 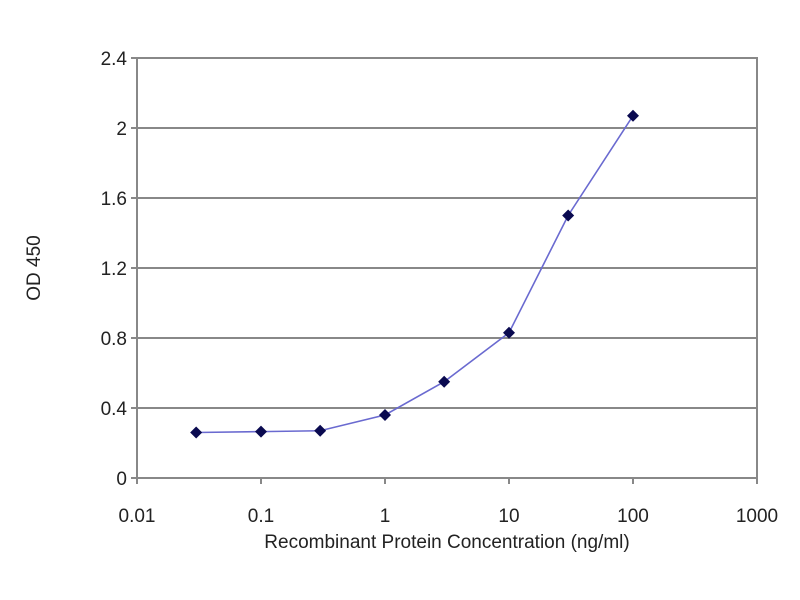 I want to click on x-tick-label: 0.01, so click(x=137, y=516).